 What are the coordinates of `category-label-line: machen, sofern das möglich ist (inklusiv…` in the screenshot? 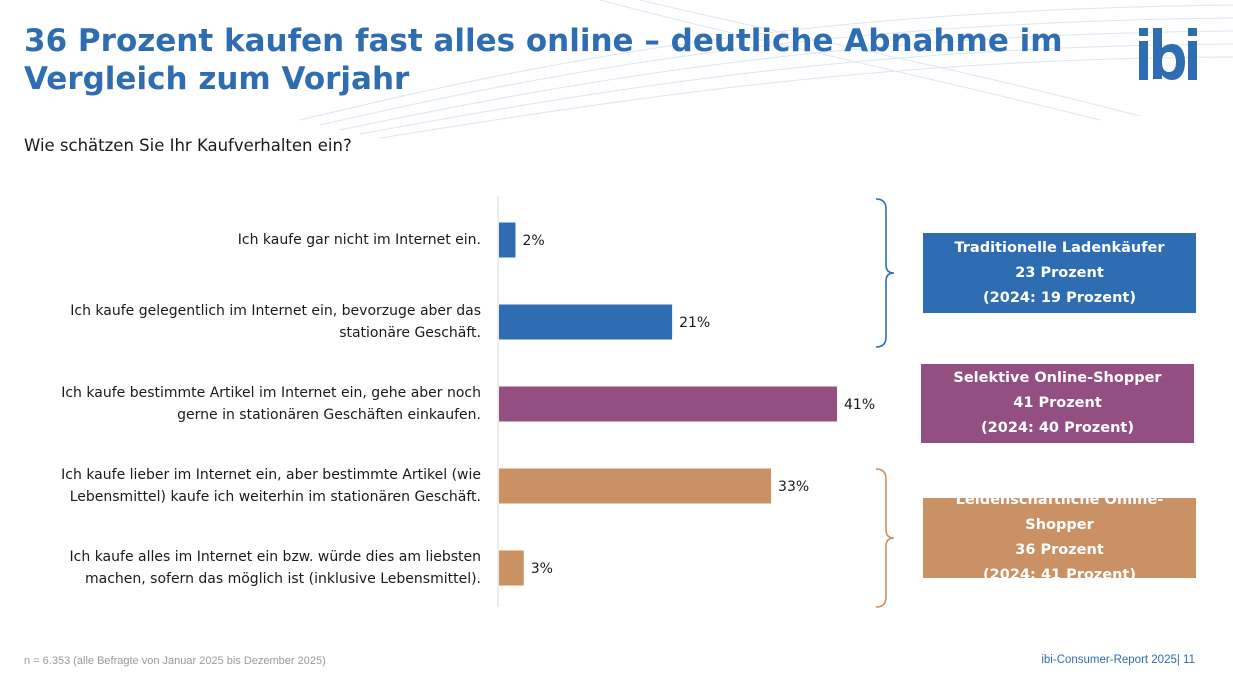 It's located at (282, 579).